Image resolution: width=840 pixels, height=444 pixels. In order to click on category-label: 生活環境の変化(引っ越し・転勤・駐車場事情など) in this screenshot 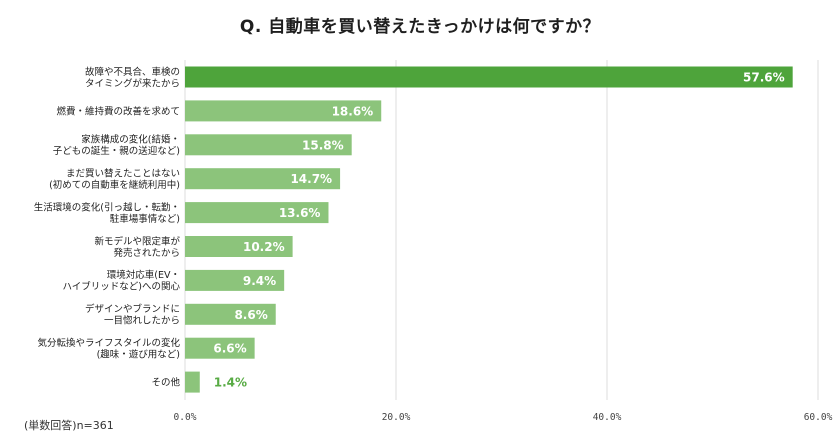, I will do `click(107, 213)`.